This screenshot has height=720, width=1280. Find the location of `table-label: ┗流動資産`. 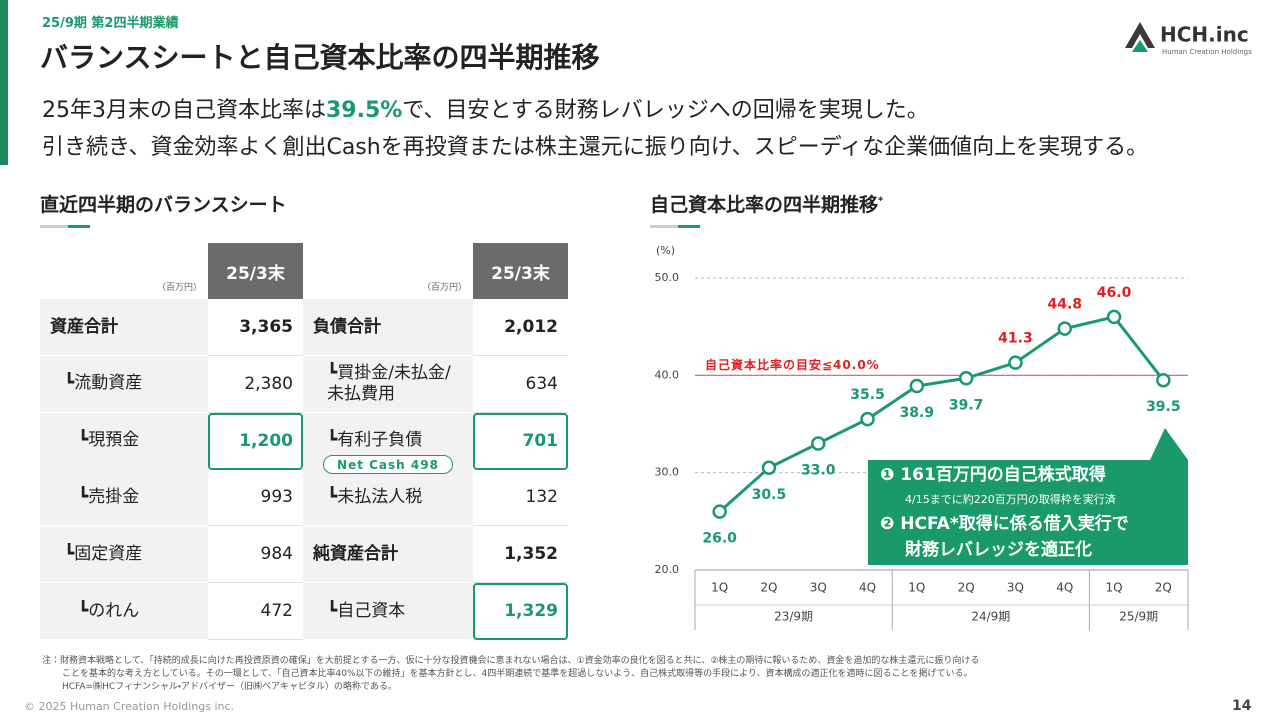

table-label: ┗流動資産 is located at coordinates (124, 384).